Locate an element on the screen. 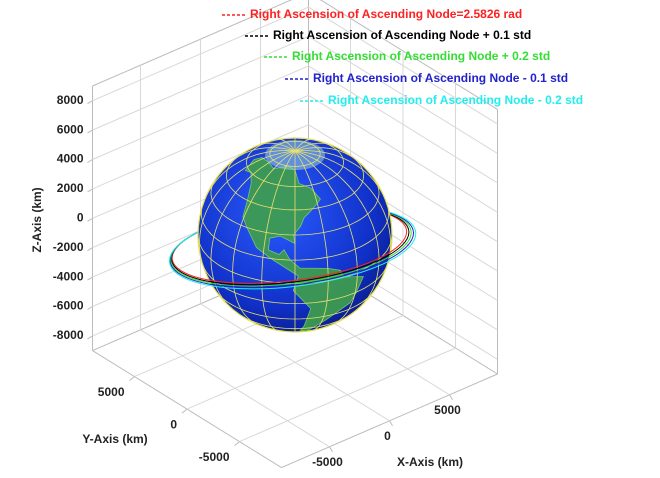  z-tick-label: -8000 is located at coordinates (68, 335).